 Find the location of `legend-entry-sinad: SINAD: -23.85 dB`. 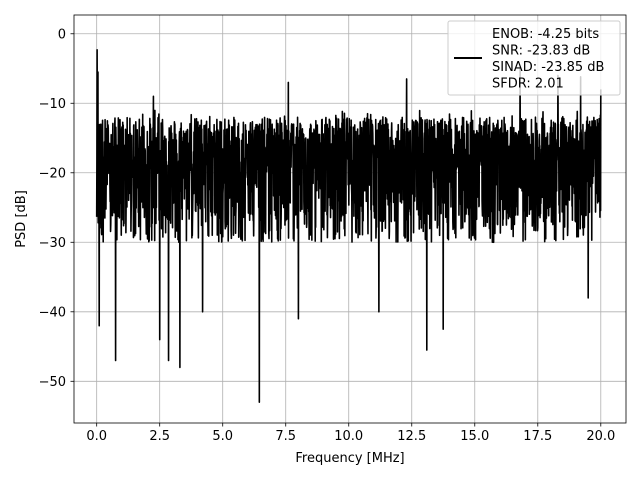

legend-entry-sinad: SINAD: -23.85 dB is located at coordinates (548, 67).